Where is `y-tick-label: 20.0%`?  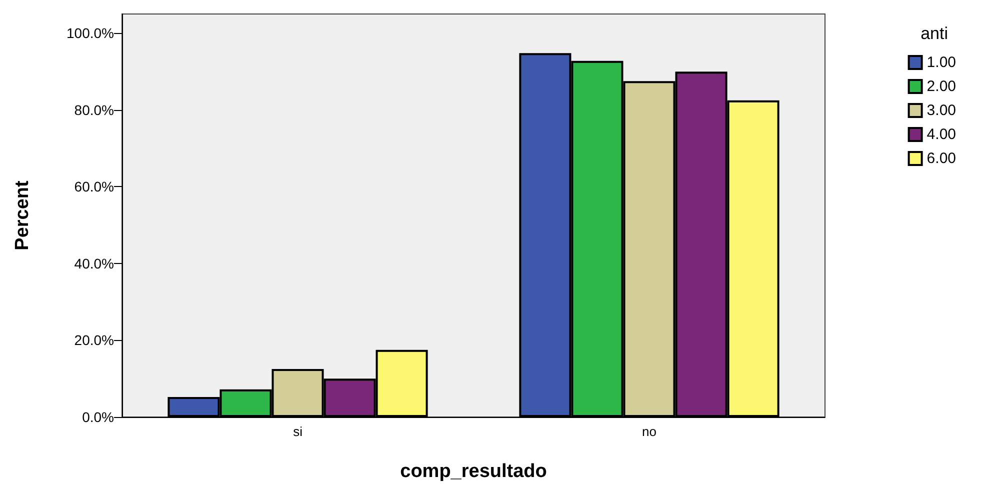 y-tick-label: 20.0% is located at coordinates (94, 340).